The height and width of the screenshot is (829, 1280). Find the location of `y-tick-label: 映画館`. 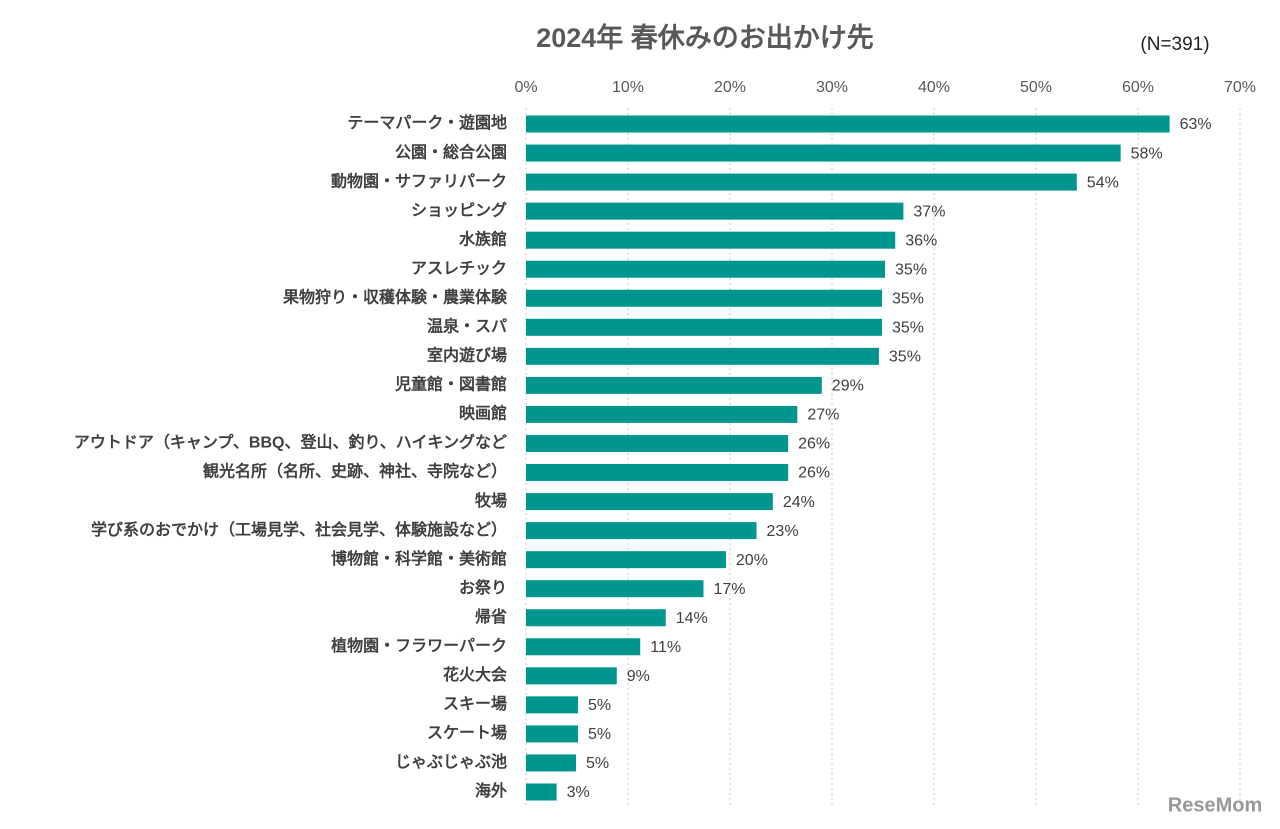

y-tick-label: 映画館 is located at coordinates (483, 413).